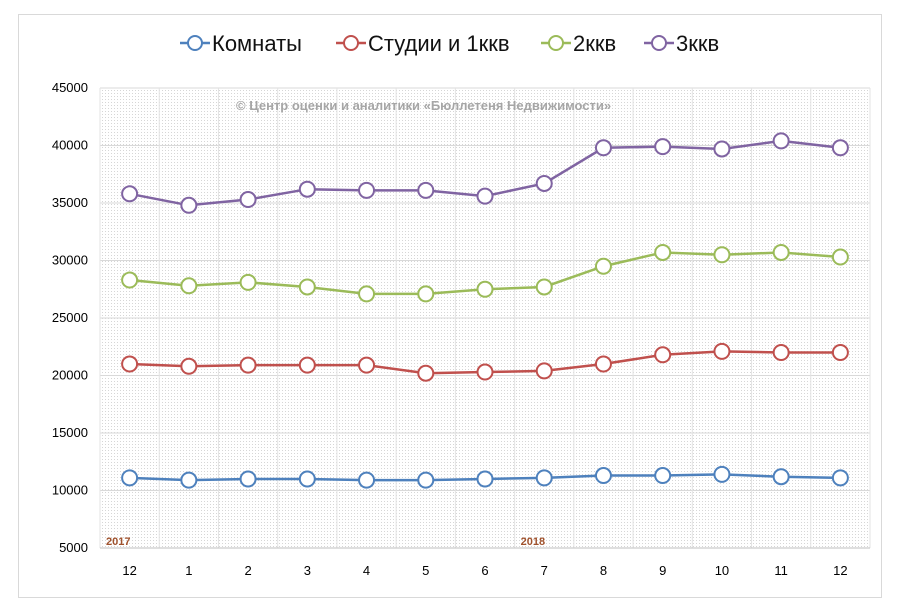 This screenshot has width=900, height=611. What do you see at coordinates (247, 570) in the screenshot?
I see `x-tick-label: 2` at bounding box center [247, 570].